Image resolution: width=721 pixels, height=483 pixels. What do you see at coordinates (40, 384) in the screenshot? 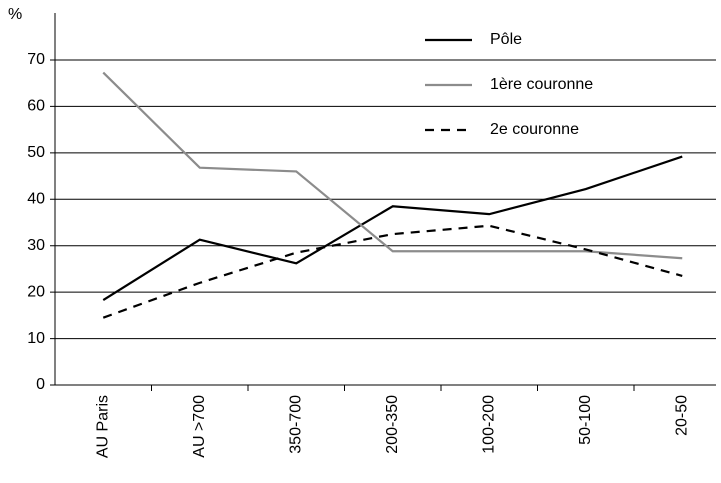
I see `y-tick-label: 0` at bounding box center [40, 384].